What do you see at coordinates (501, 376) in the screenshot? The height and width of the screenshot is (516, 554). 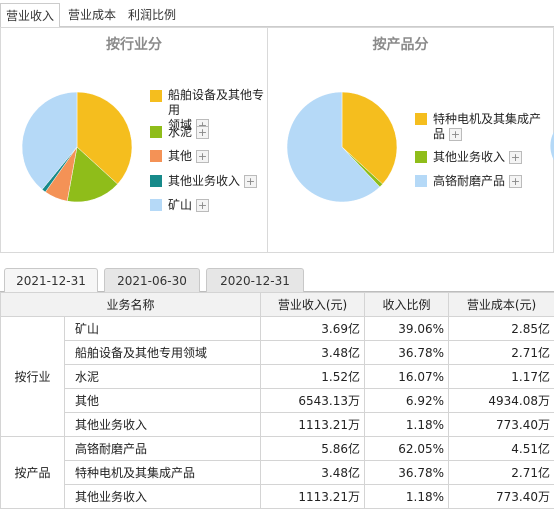 I see `row-cost: 1.17亿` at bounding box center [501, 376].